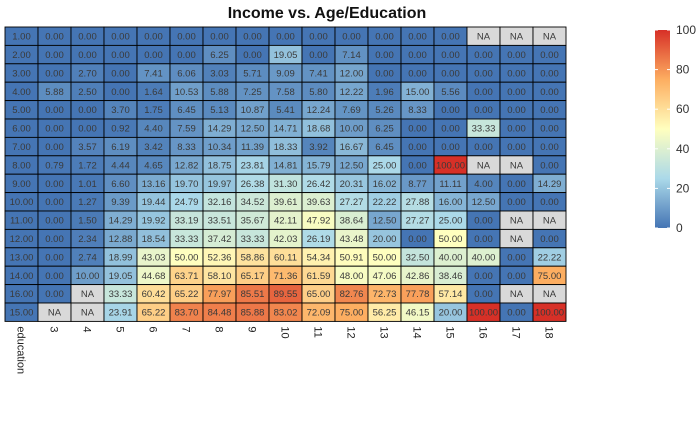  What do you see at coordinates (220, 257) in the screenshot?
I see `cell-value-label: 52.36` at bounding box center [220, 257].